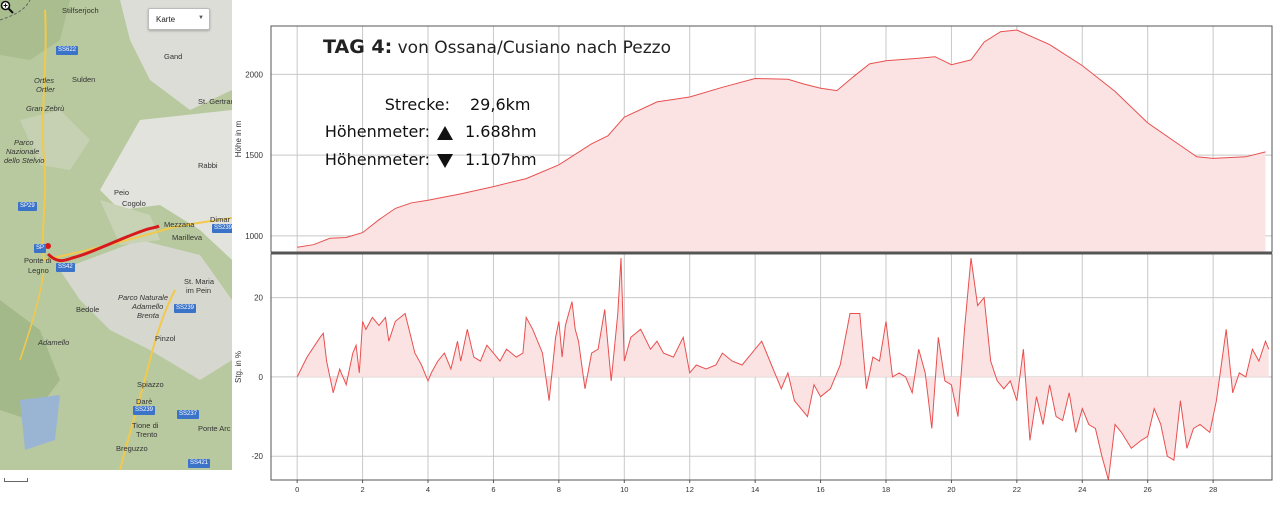  What do you see at coordinates (65, 267) in the screenshot?
I see `road-number-badge: SS42` at bounding box center [65, 267].